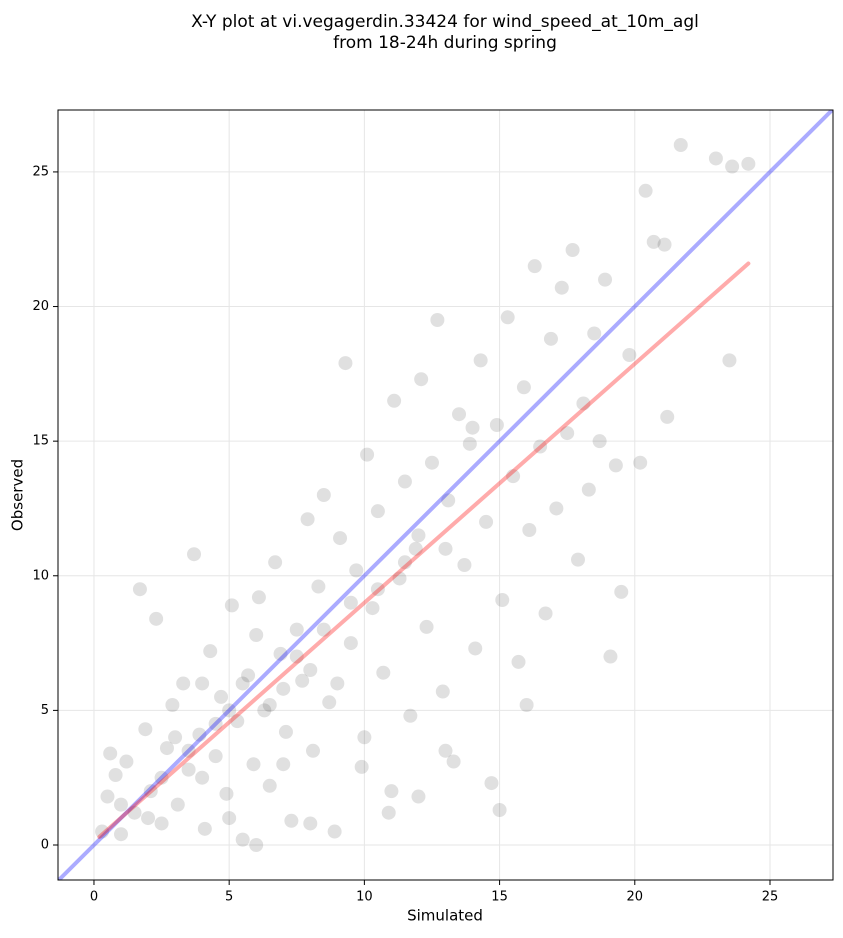 This screenshot has height=938, width=843. I want to click on x-tick-label: 0, so click(94, 897).